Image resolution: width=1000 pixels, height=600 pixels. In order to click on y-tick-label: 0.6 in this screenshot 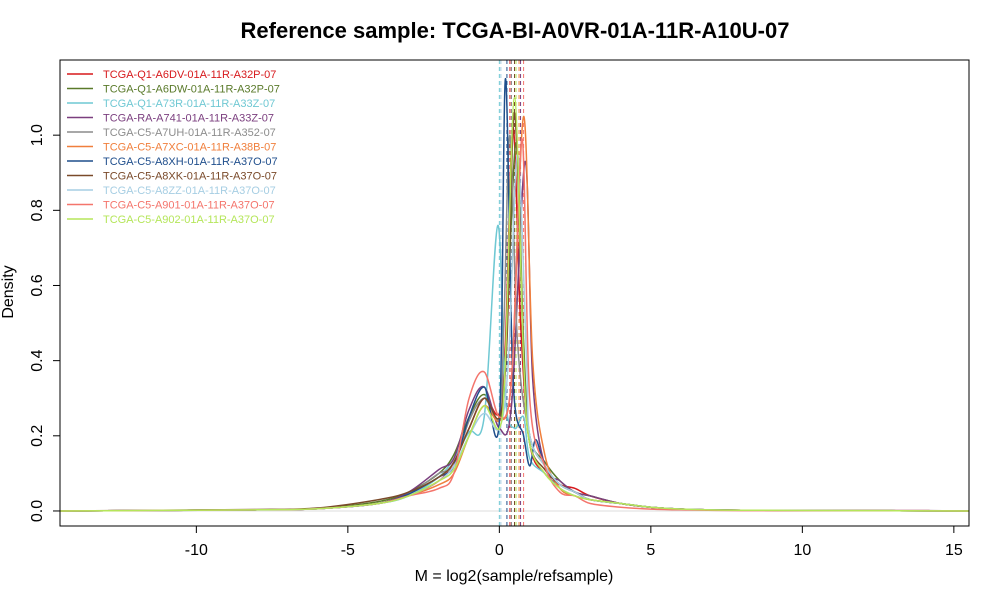, I will do `click(37, 285)`.